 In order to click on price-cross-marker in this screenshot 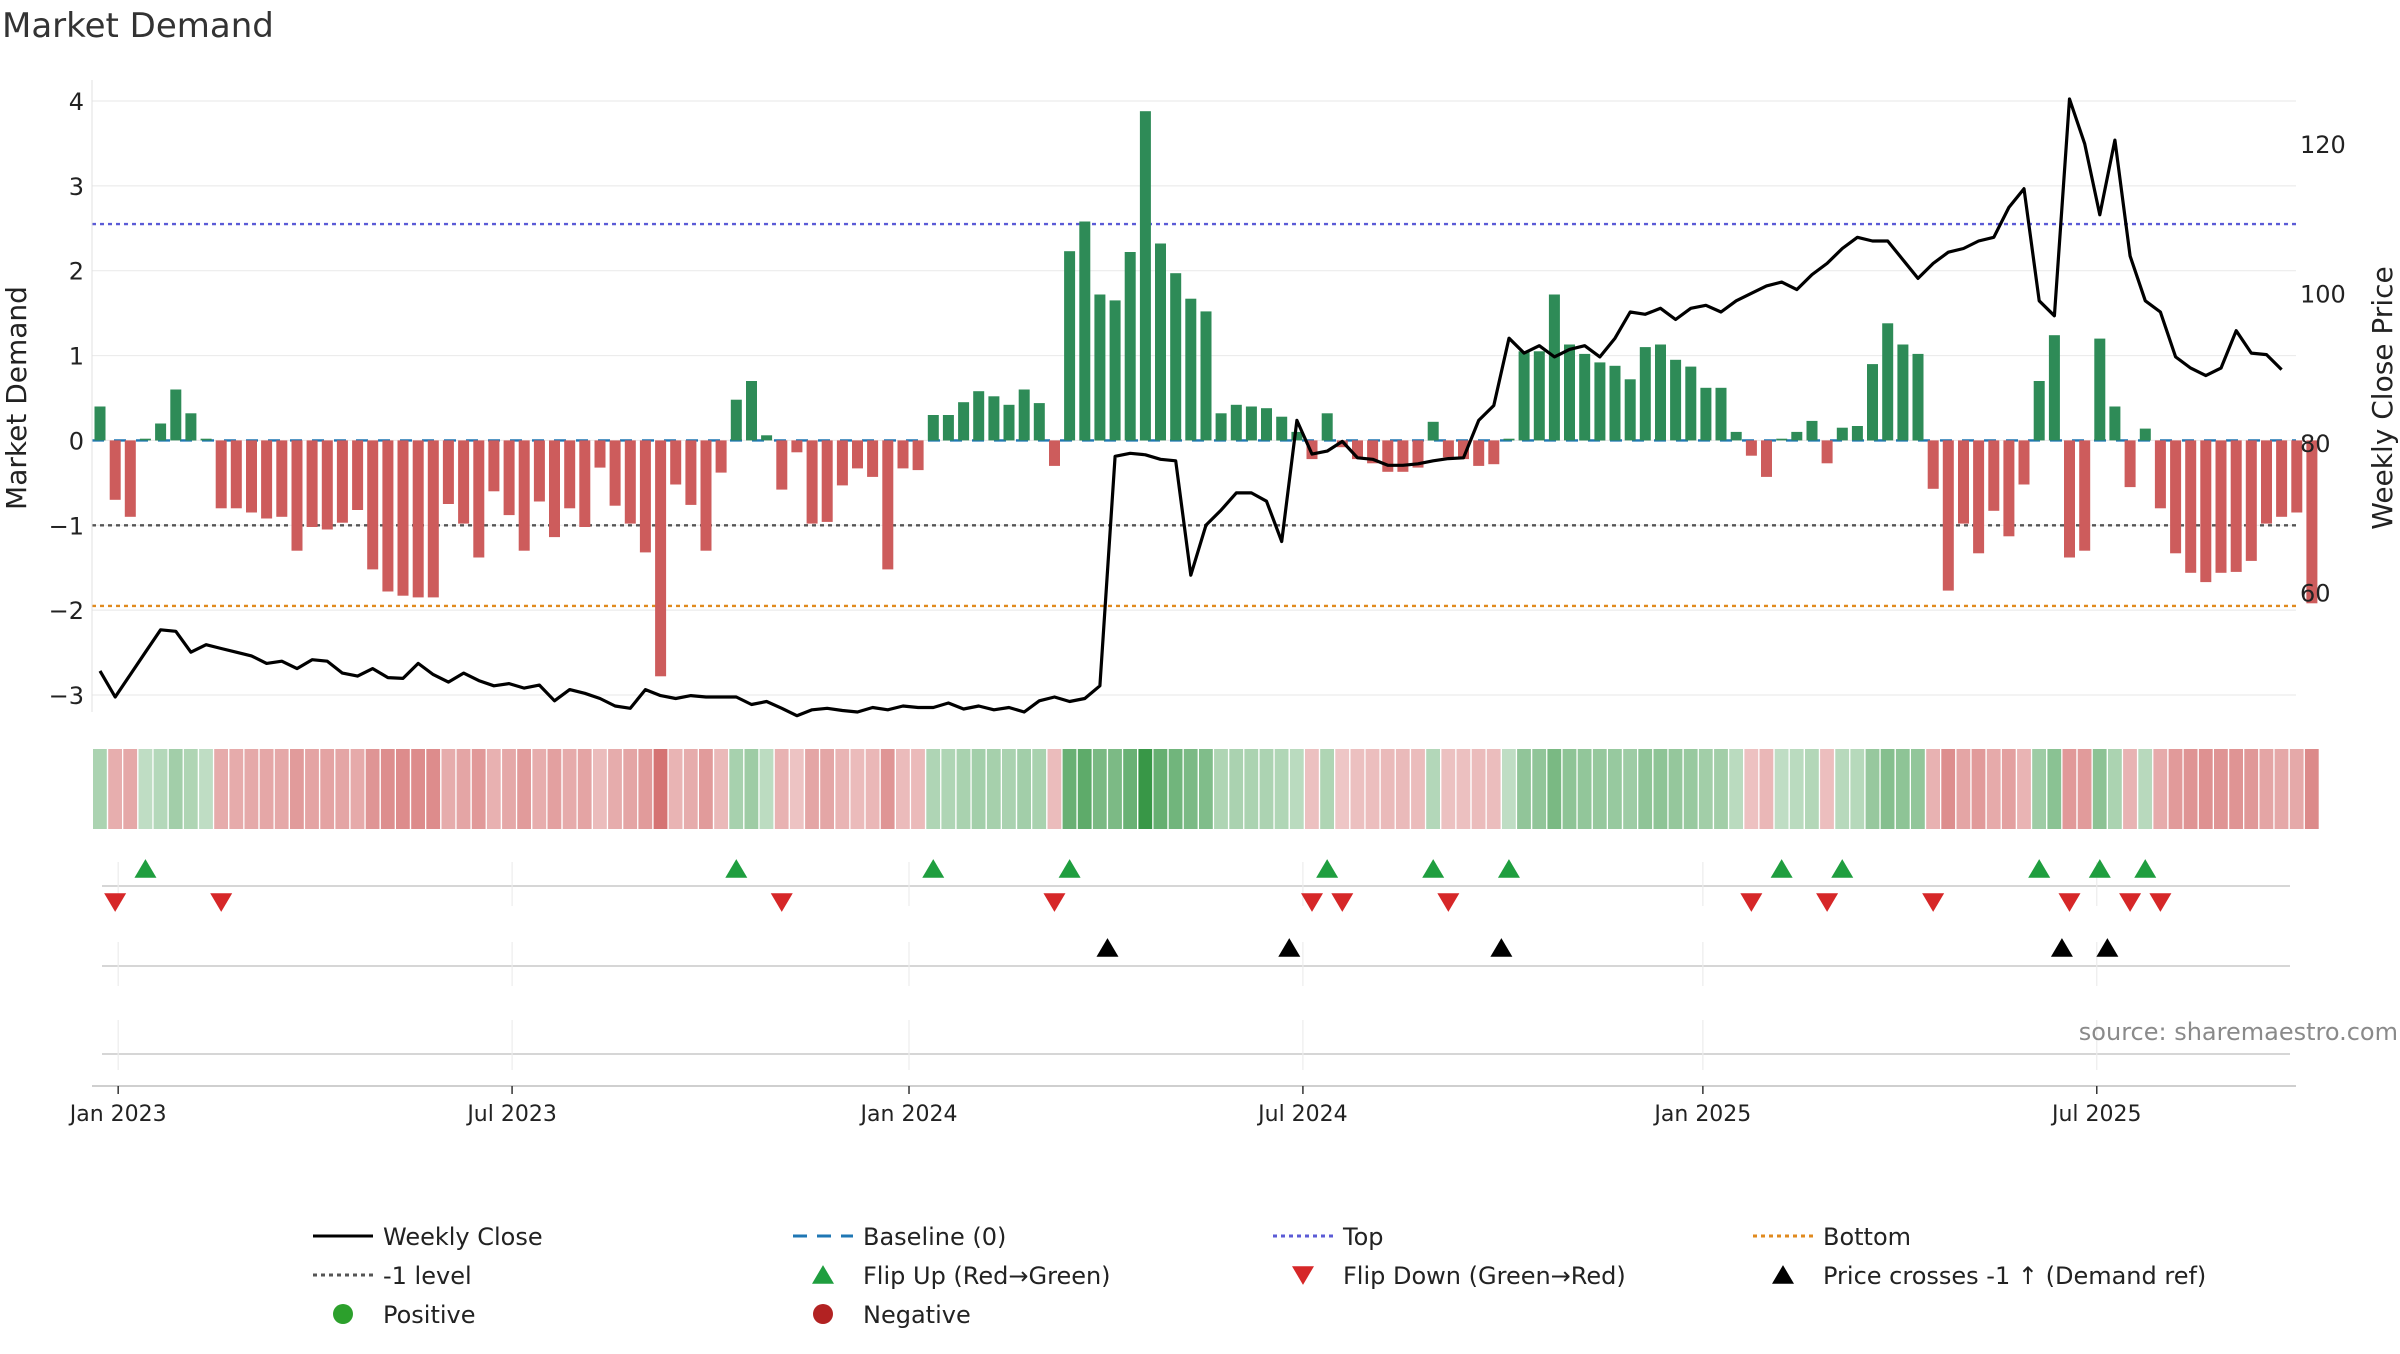, I will do `click(2107, 947)`.